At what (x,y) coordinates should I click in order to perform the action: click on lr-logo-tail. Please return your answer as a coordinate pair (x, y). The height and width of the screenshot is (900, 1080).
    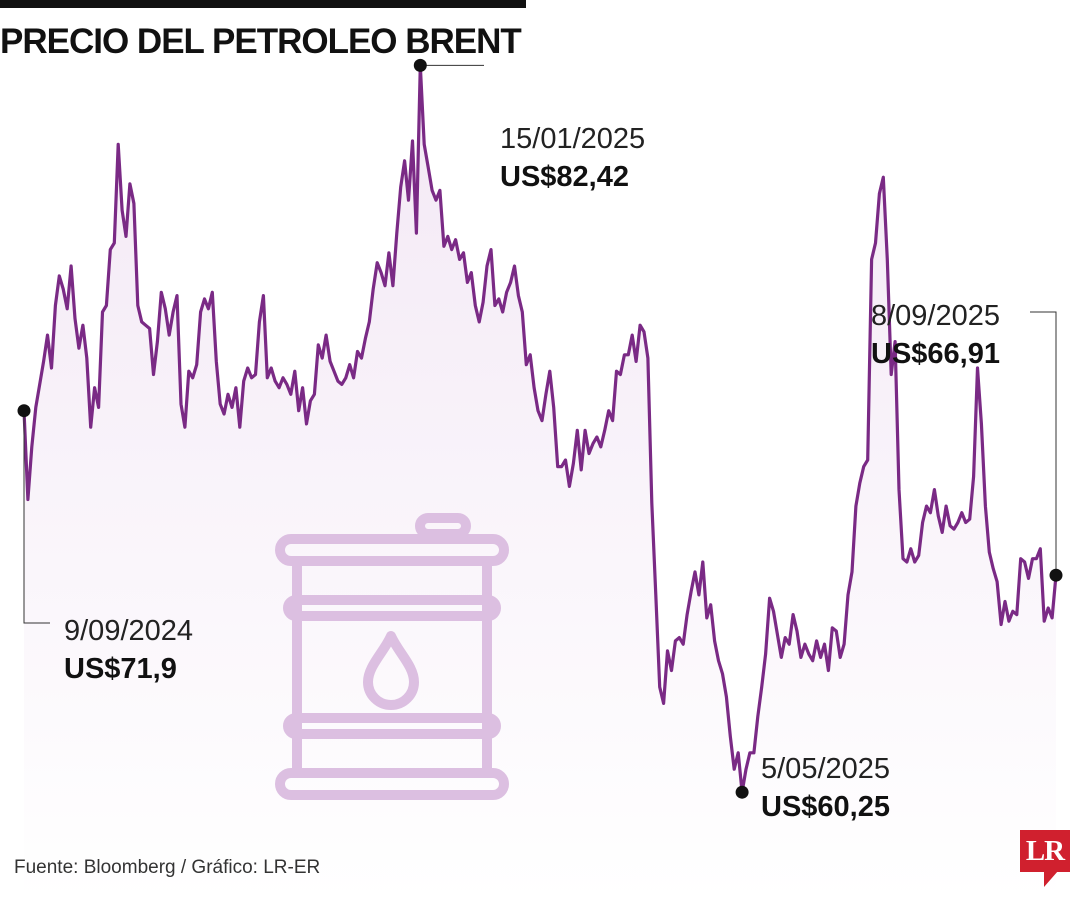
    Looking at the image, I should click on (1051, 879).